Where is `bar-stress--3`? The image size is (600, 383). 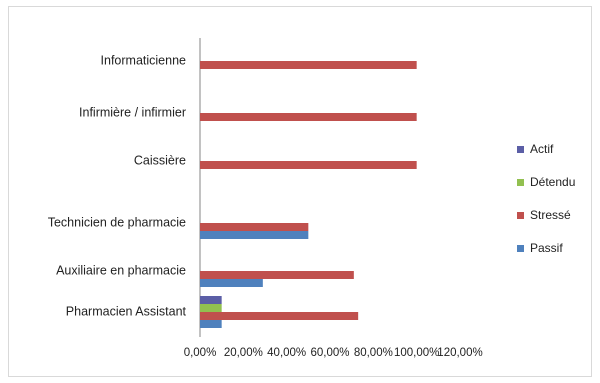
bar-stress--3 is located at coordinates (254, 227).